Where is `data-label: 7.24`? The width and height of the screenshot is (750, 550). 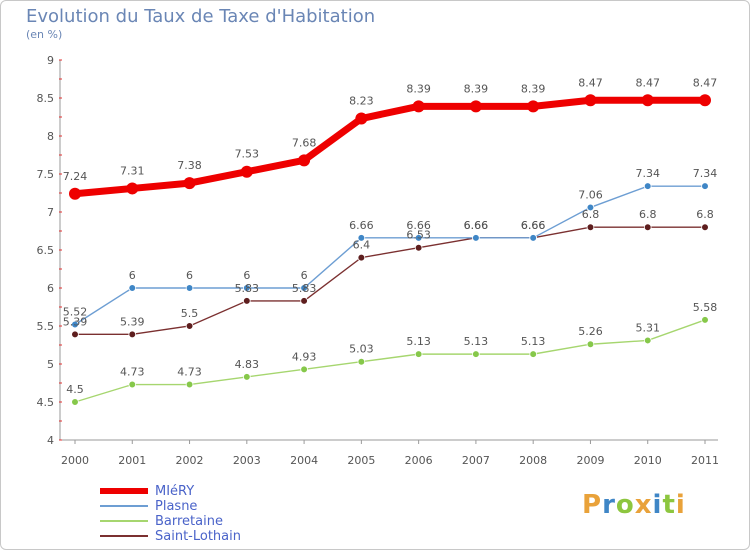 data-label: 7.24 is located at coordinates (75, 176).